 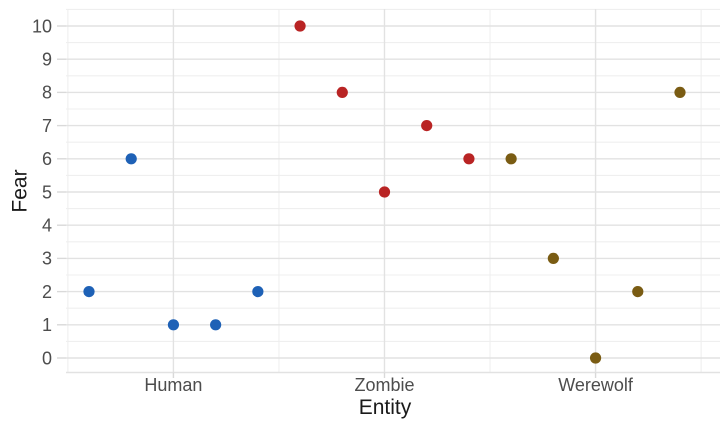 I want to click on y-tick-label: 0, so click(x=47, y=358).